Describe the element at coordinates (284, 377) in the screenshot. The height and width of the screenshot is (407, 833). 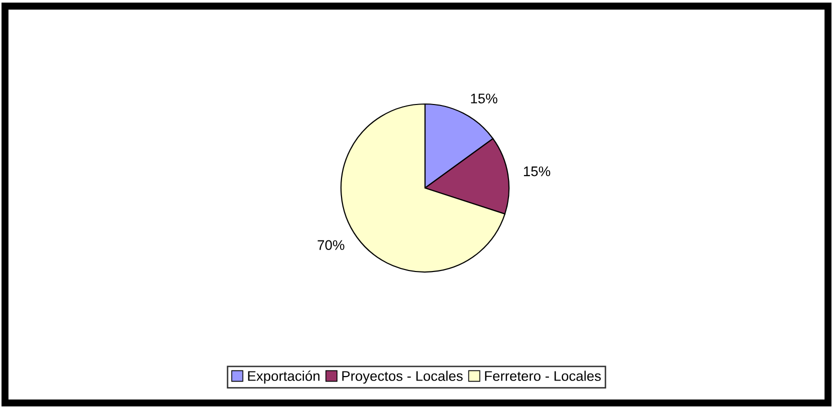
I see `legend-label: Exportación` at that location.